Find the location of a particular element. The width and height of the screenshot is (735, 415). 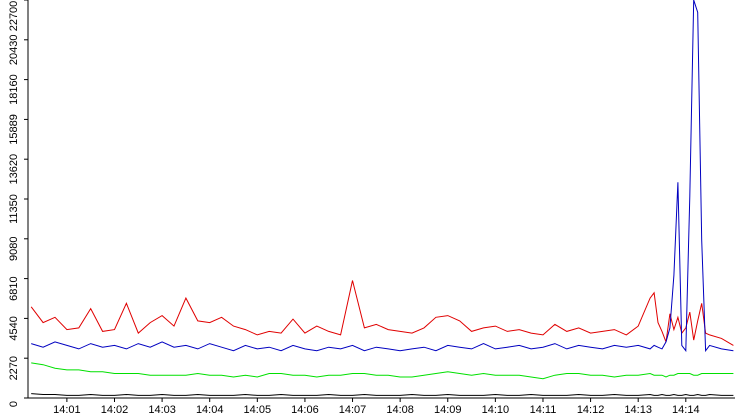

y-tick-label: 0 is located at coordinates (14, 404).